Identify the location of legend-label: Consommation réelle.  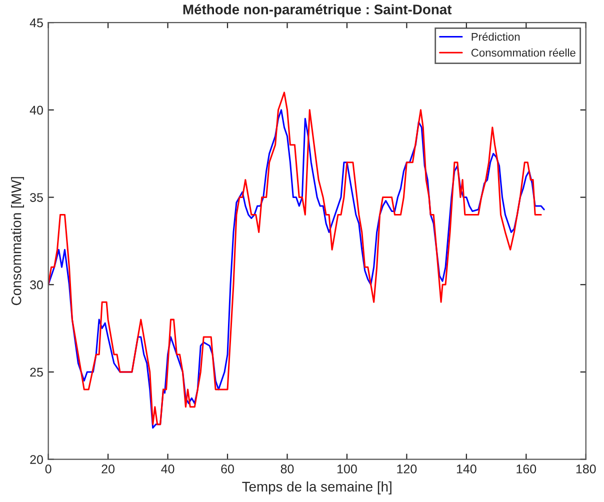
(523, 52).